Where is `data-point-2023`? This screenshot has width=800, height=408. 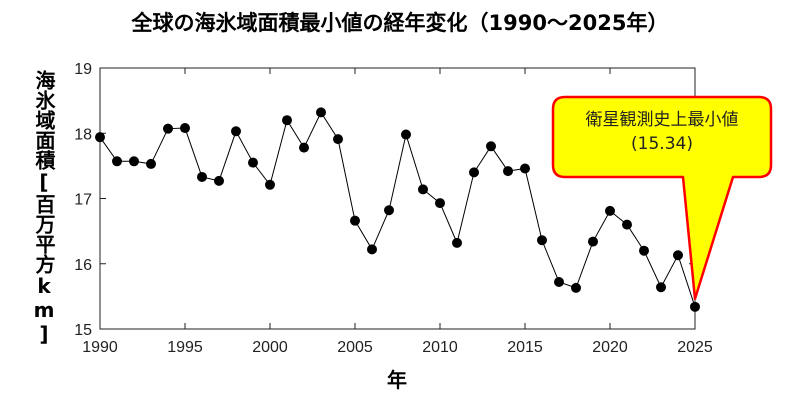
data-point-2023 is located at coordinates (661, 287).